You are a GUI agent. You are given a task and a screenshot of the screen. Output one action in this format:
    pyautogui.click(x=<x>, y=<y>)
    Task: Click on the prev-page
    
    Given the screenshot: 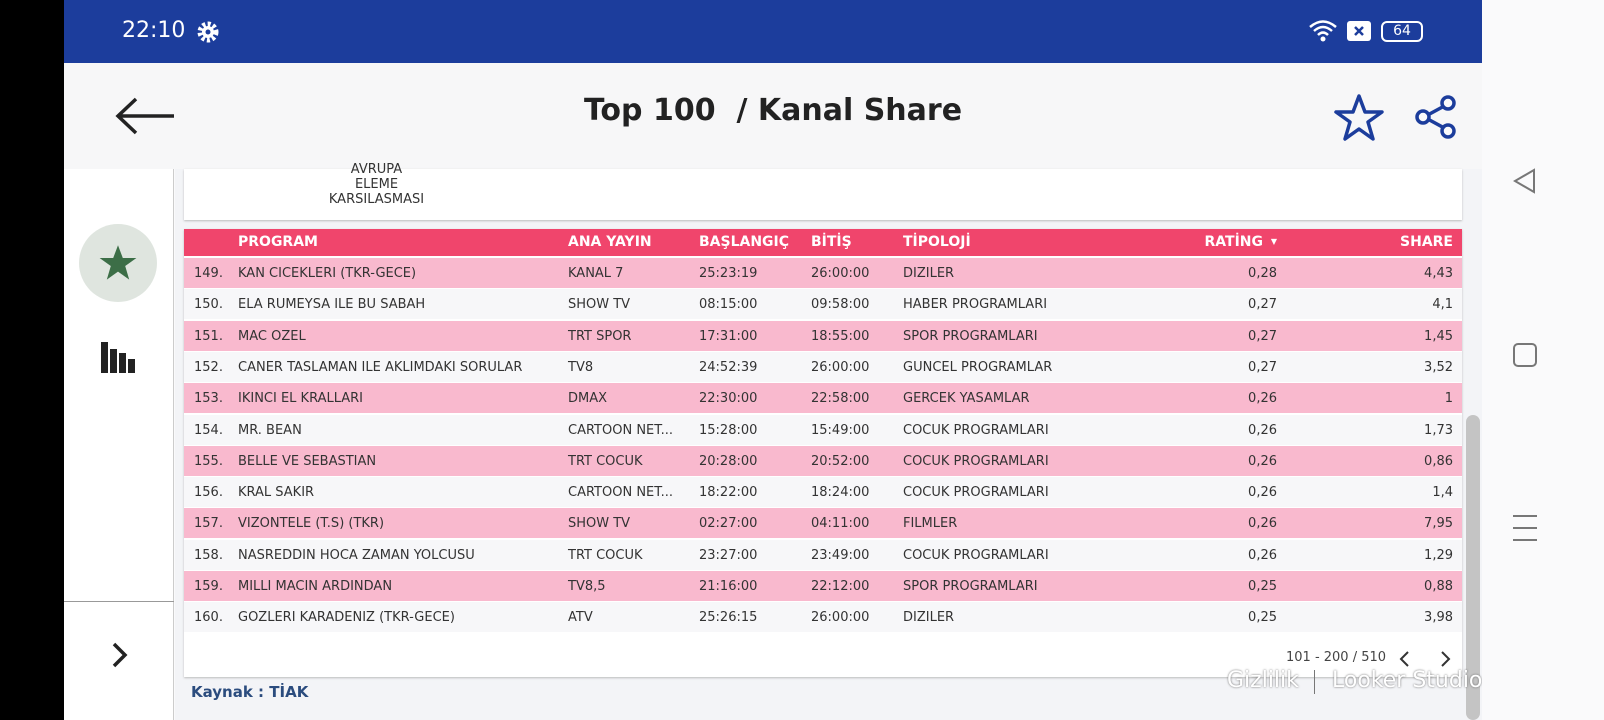 What is the action you would take?
    pyautogui.click(x=1405, y=659)
    